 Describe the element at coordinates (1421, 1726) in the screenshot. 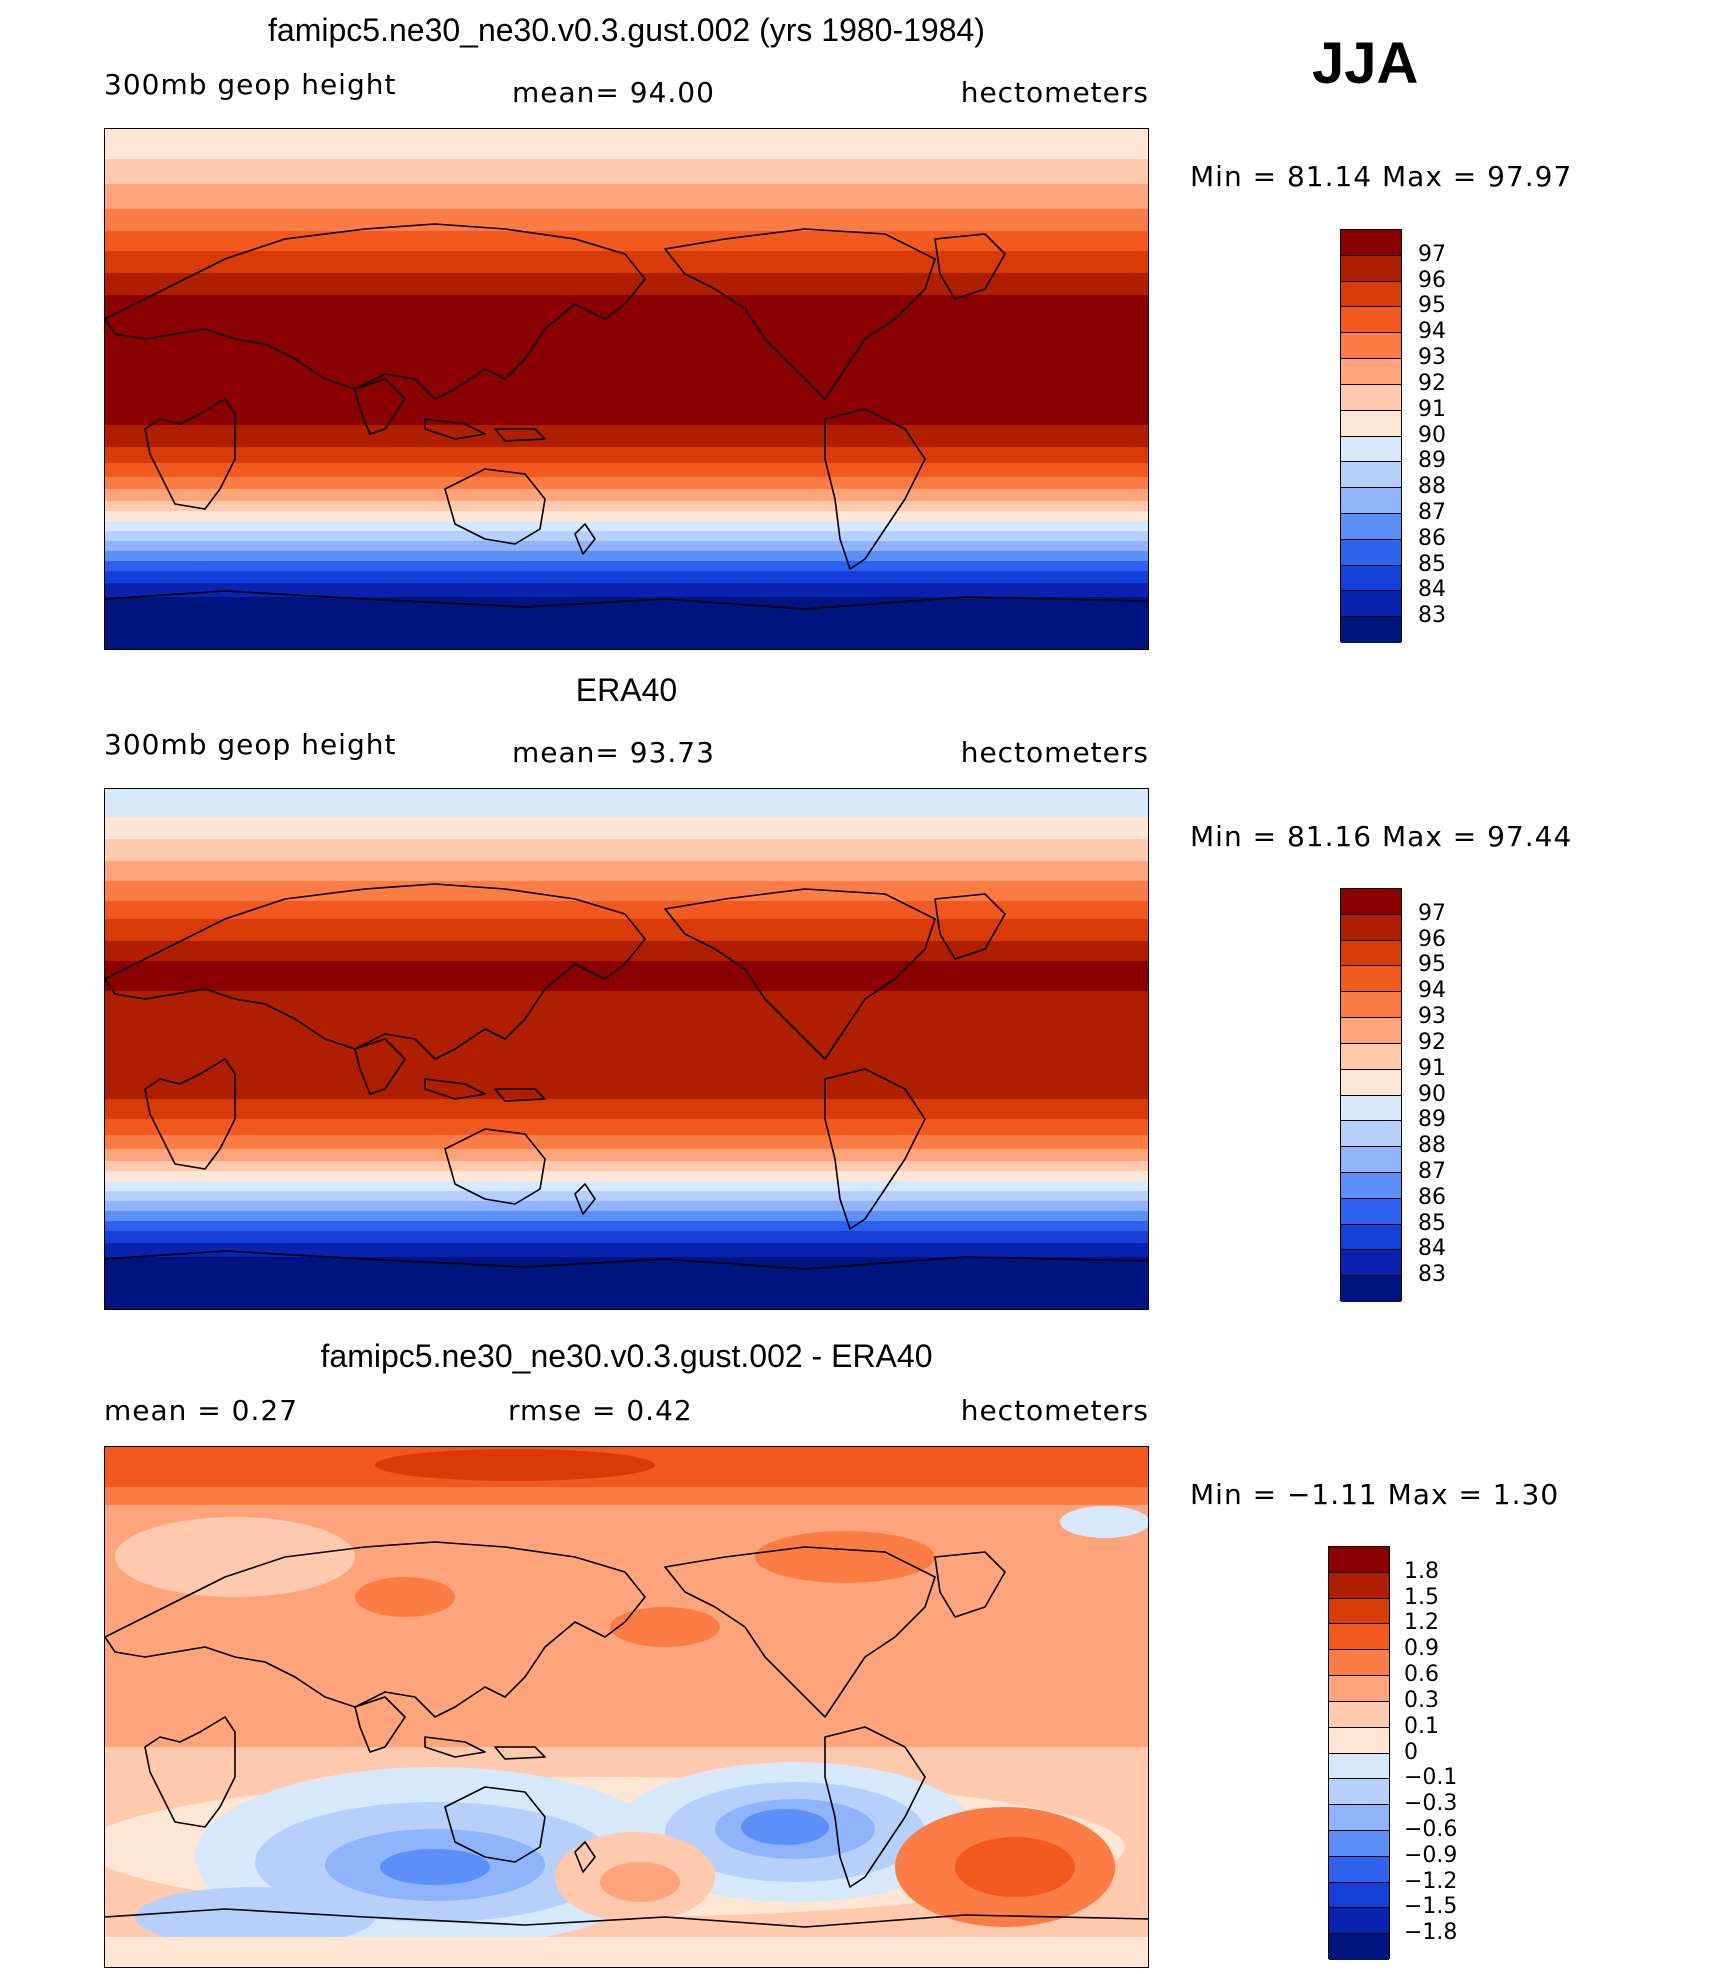

I see `colorbar-tick-label: 0.1` at that location.